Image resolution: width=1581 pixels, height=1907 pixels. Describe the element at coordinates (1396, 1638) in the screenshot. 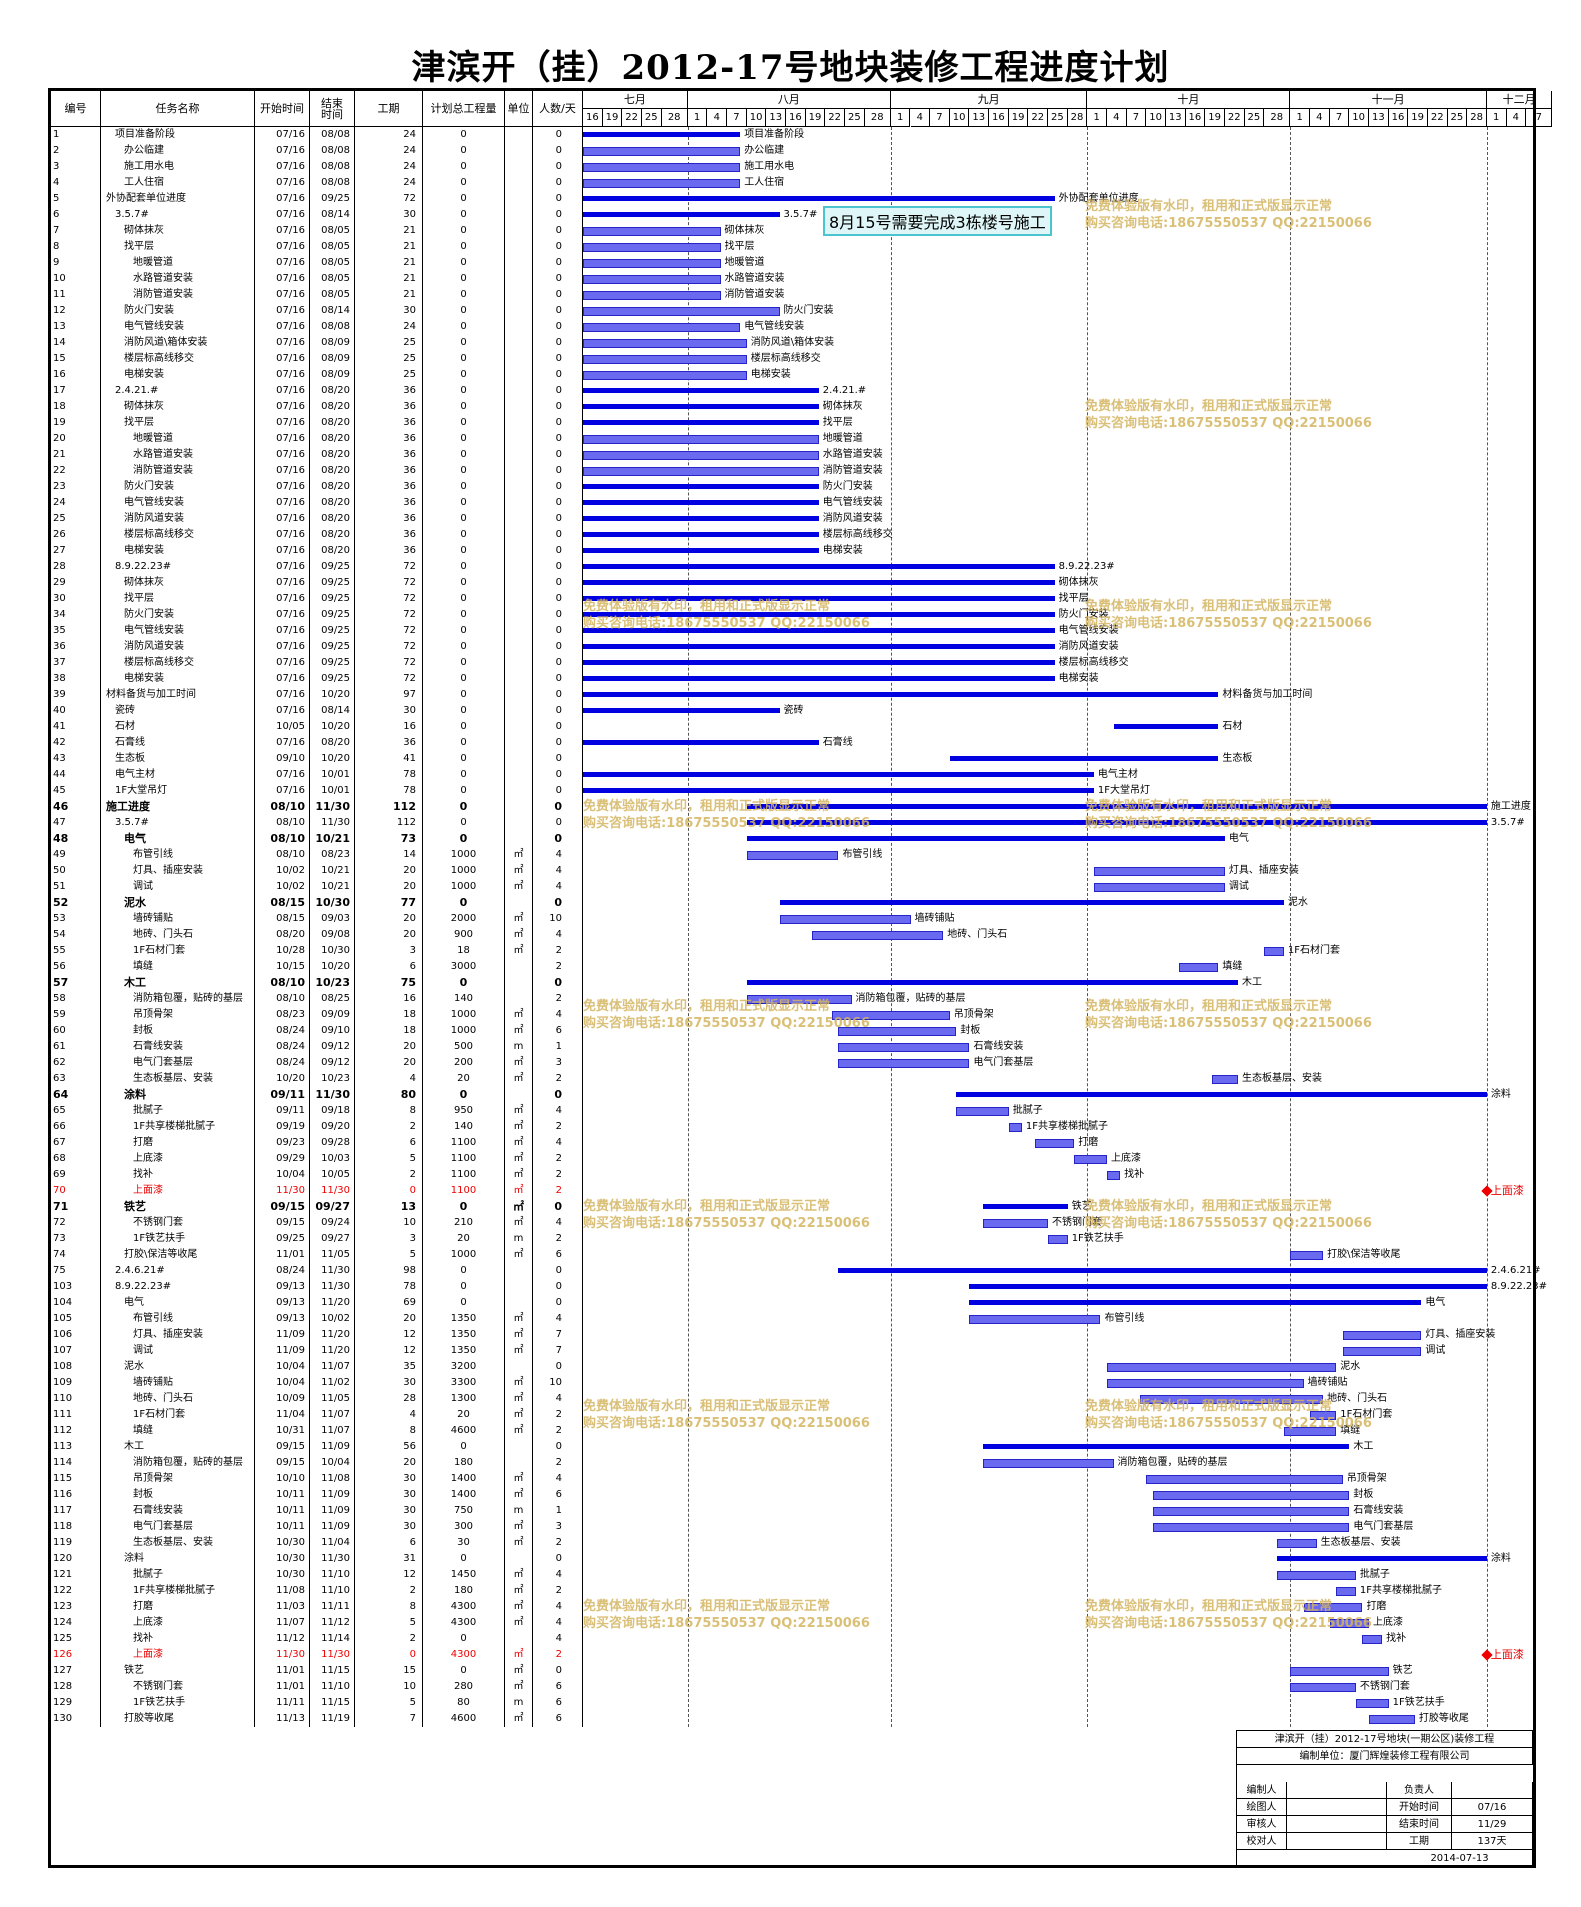

I see `bar-label: 找补` at that location.